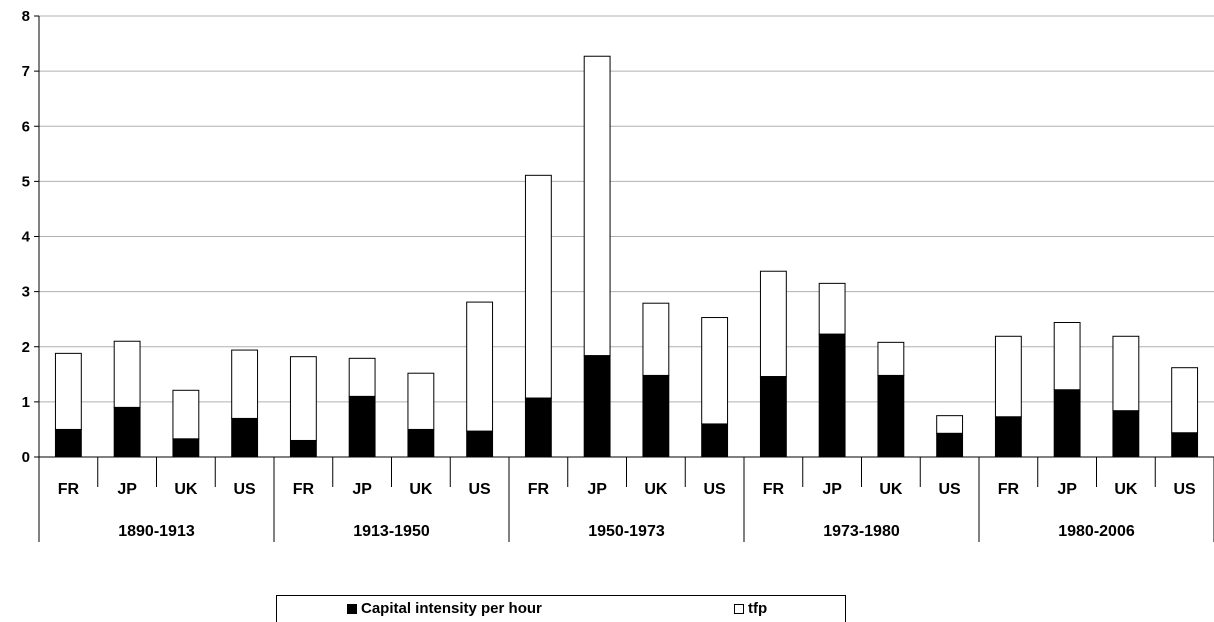  What do you see at coordinates (626, 531) in the screenshot?
I see `x-group-label: 1950-1973` at bounding box center [626, 531].